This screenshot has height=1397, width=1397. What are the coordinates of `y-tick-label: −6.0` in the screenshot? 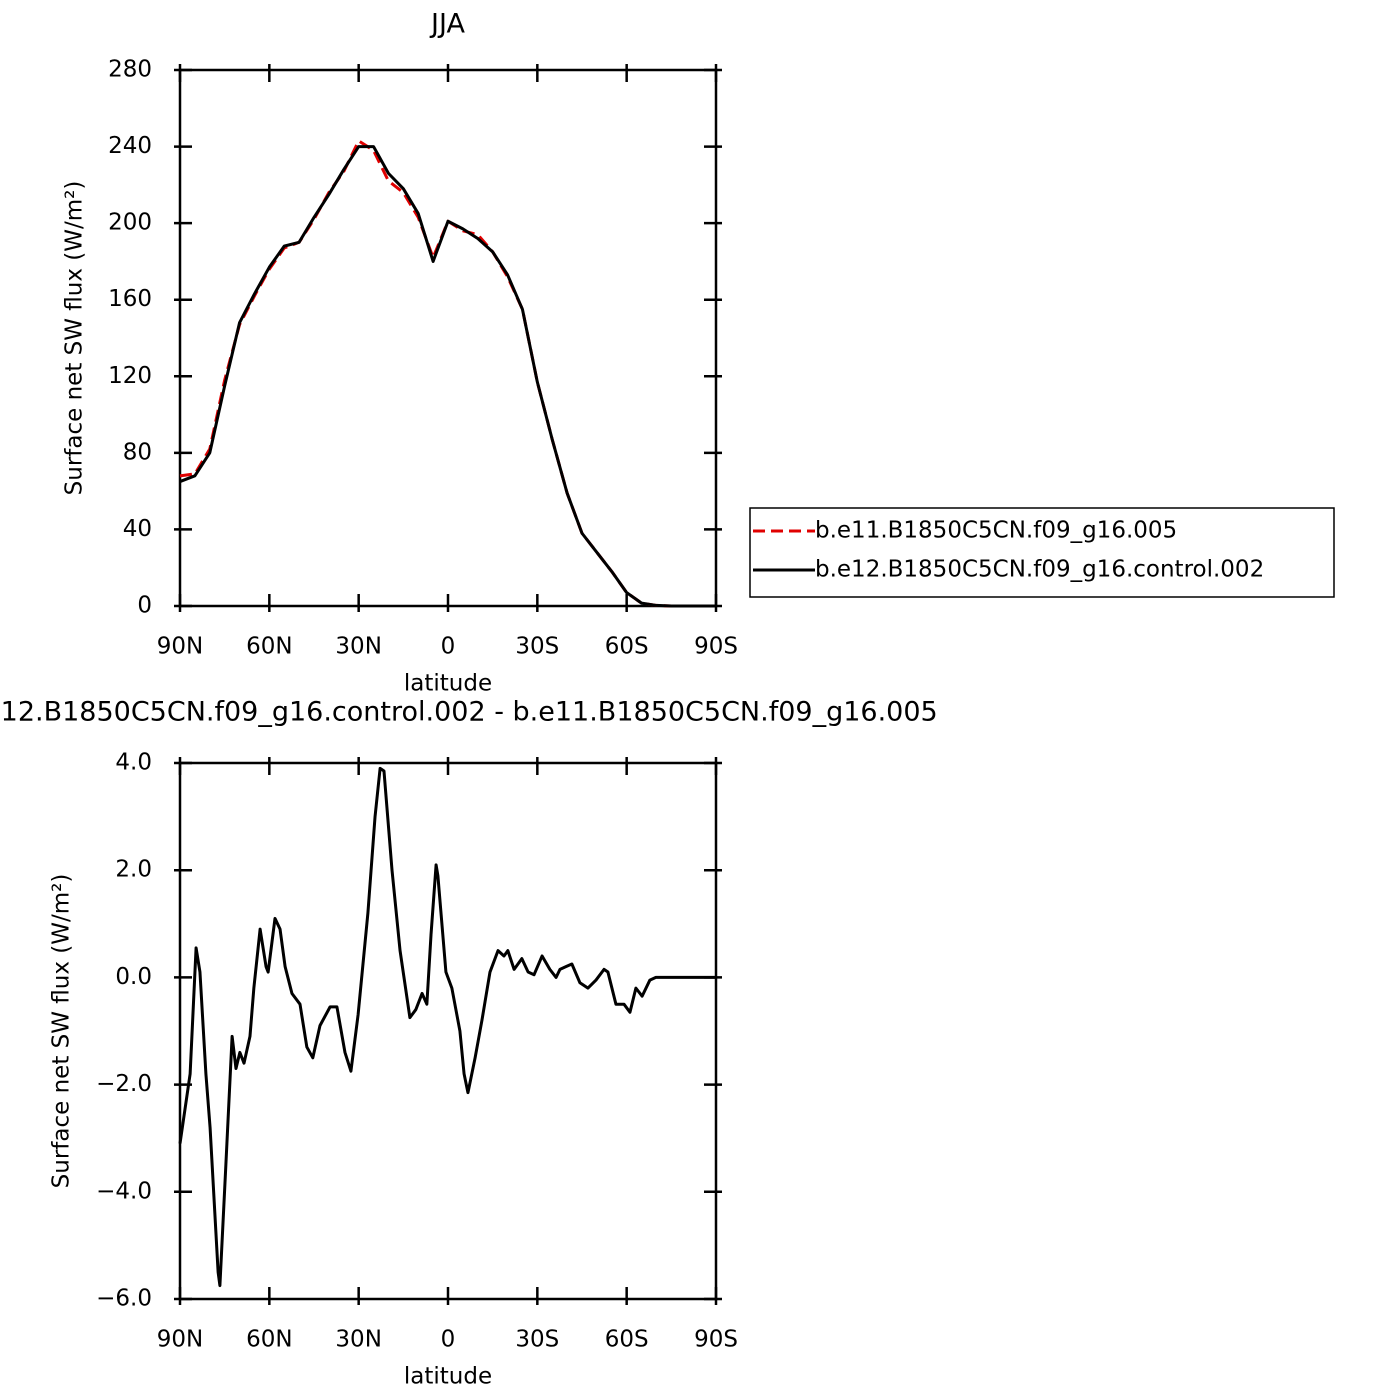 It's located at (124, 1299).